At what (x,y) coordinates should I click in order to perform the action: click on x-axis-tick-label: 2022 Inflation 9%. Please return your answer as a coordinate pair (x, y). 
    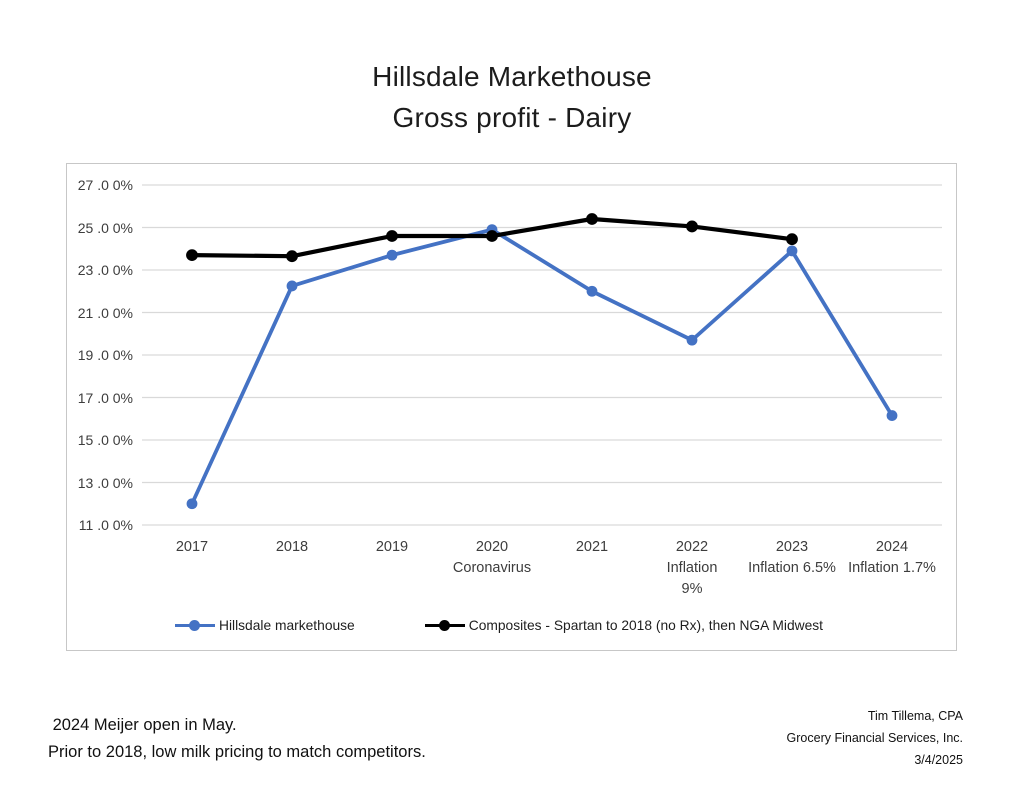
    Looking at the image, I should click on (692, 568).